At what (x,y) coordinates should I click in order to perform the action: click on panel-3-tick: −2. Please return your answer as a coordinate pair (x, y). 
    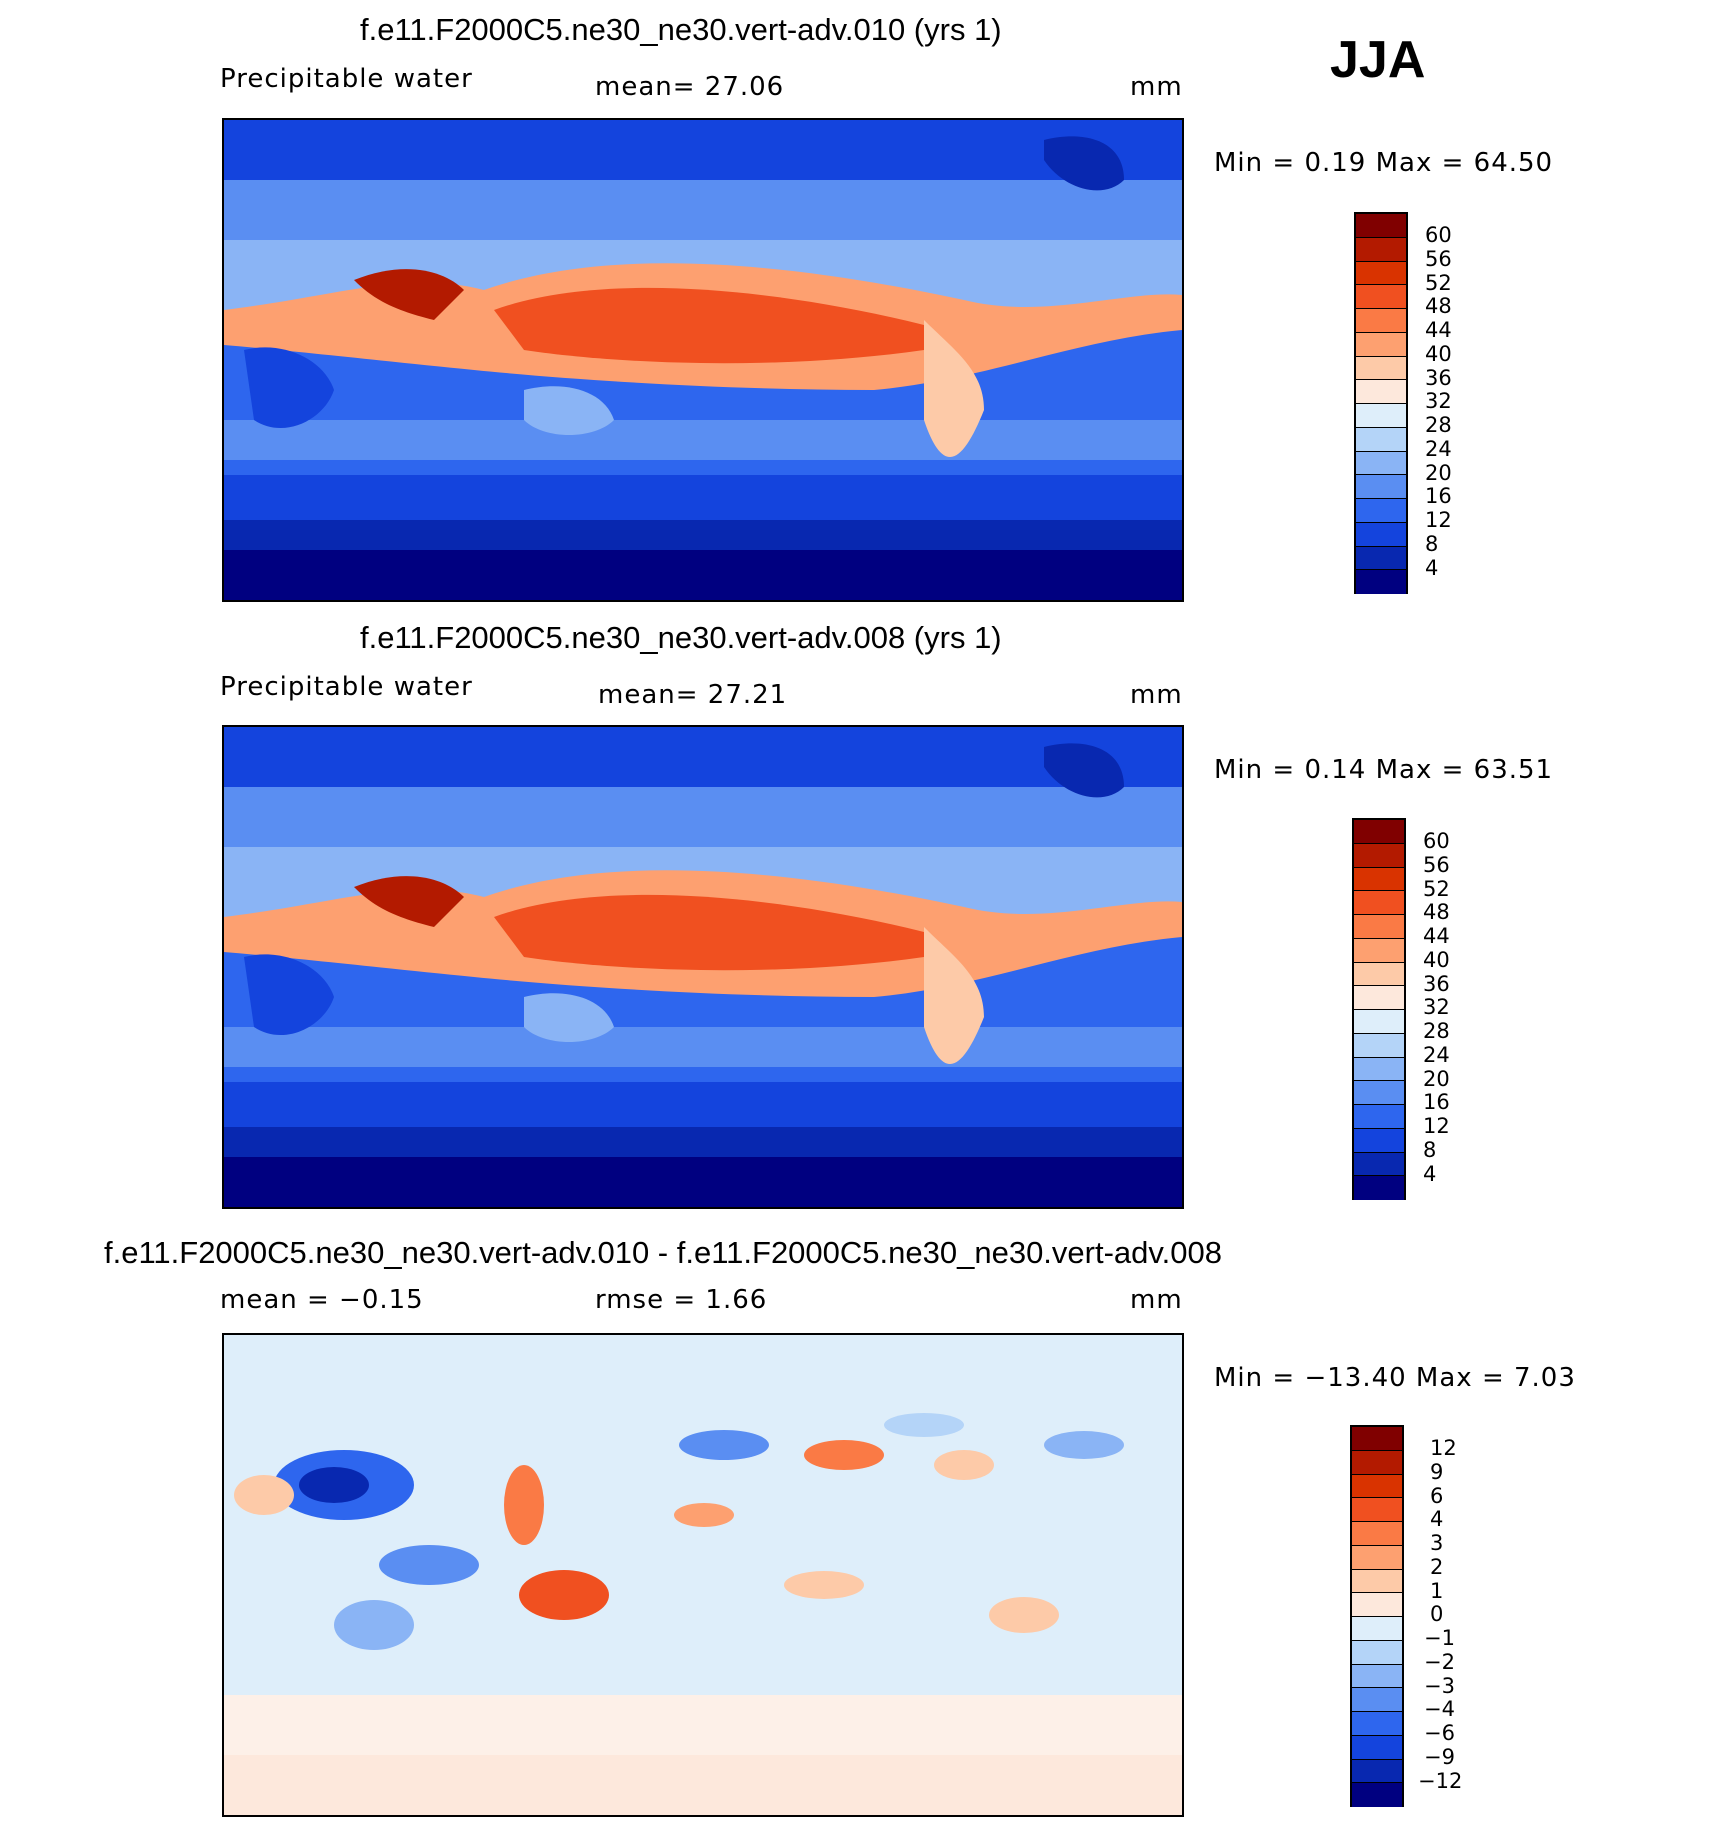
    Looking at the image, I should click on (1439, 1662).